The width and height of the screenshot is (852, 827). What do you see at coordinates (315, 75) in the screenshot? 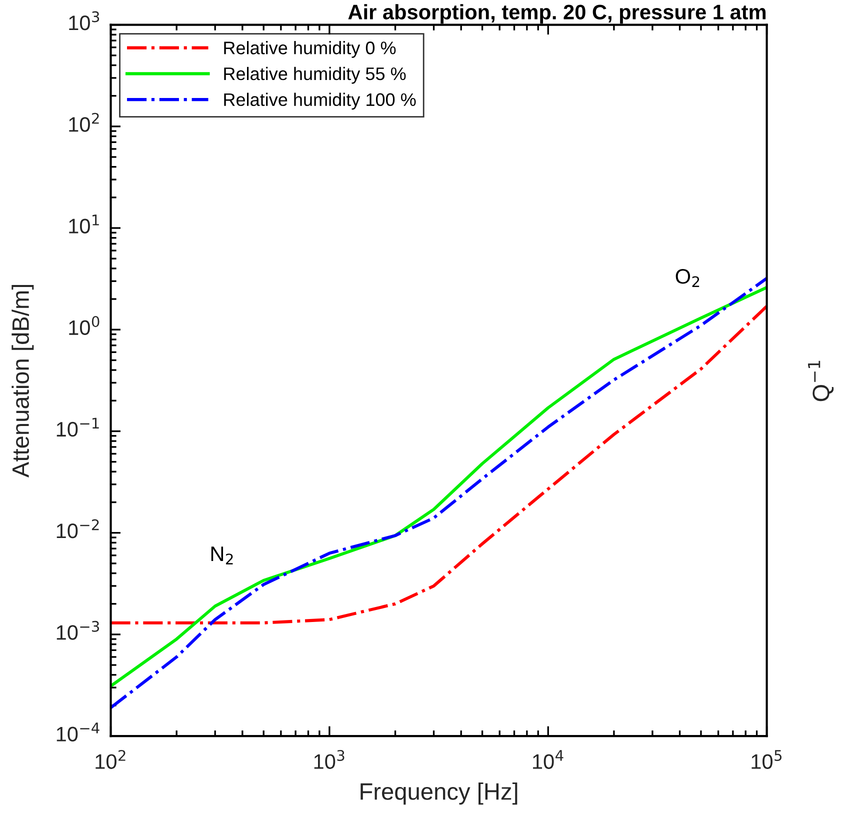
I see `legend-label: Relative humidity 55 %` at bounding box center [315, 75].